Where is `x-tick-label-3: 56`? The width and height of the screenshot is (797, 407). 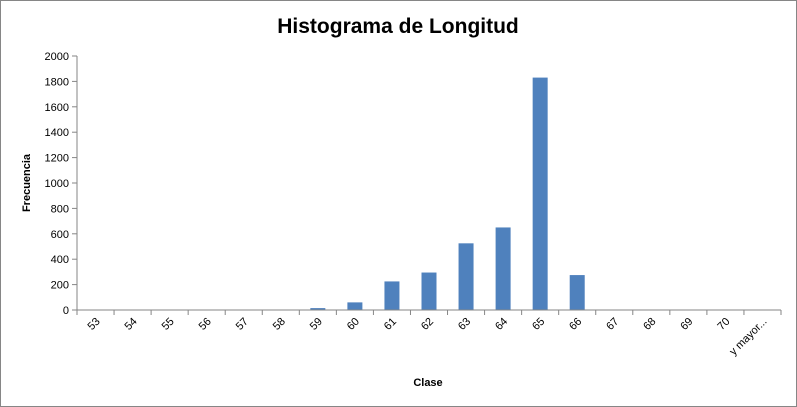
x-tick-label-3: 56 is located at coordinates (205, 324).